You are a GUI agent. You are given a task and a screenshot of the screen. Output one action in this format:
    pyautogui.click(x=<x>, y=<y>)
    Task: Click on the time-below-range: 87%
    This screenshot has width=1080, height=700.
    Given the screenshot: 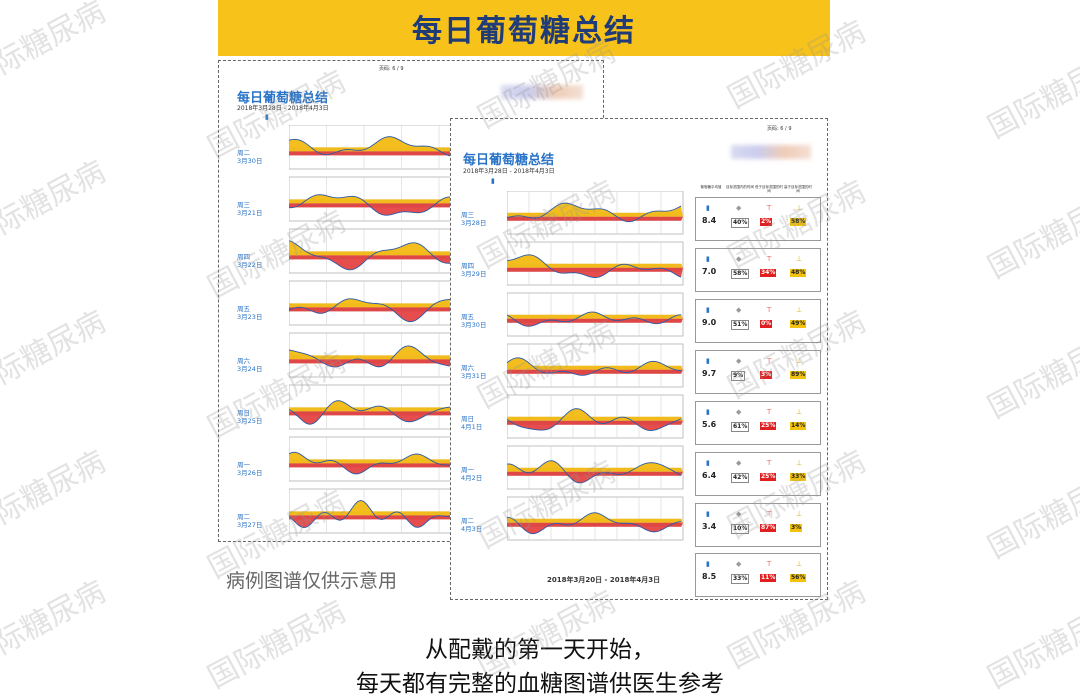 What is the action you would take?
    pyautogui.click(x=768, y=528)
    